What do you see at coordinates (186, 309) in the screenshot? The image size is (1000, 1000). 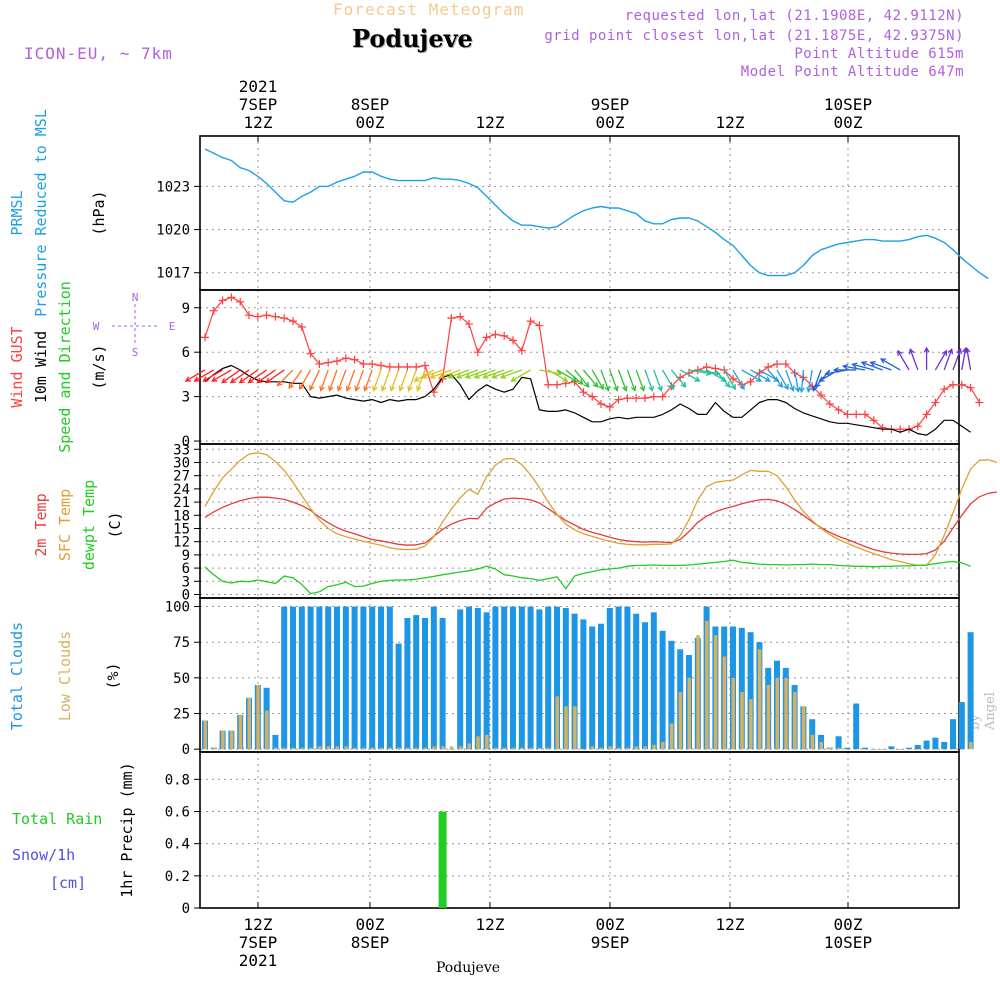 I see `y-tick-label: 9` at bounding box center [186, 309].